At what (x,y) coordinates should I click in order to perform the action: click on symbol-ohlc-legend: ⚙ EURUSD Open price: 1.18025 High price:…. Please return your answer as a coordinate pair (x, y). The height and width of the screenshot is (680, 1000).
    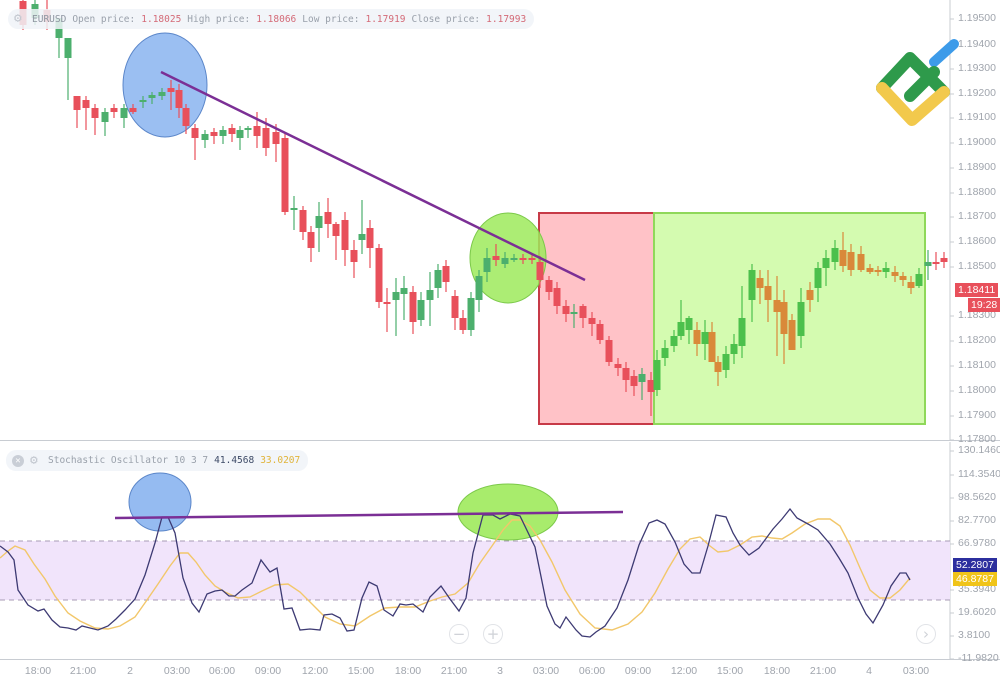
    Looking at the image, I should click on (271, 19).